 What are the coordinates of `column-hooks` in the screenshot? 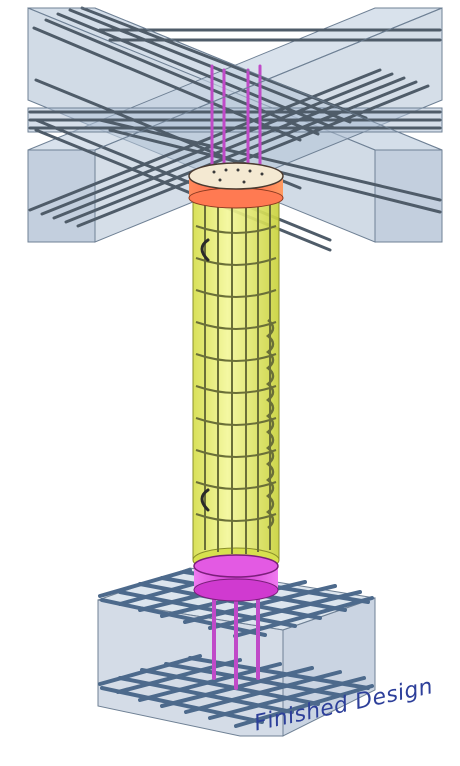 It's located at (205, 375).